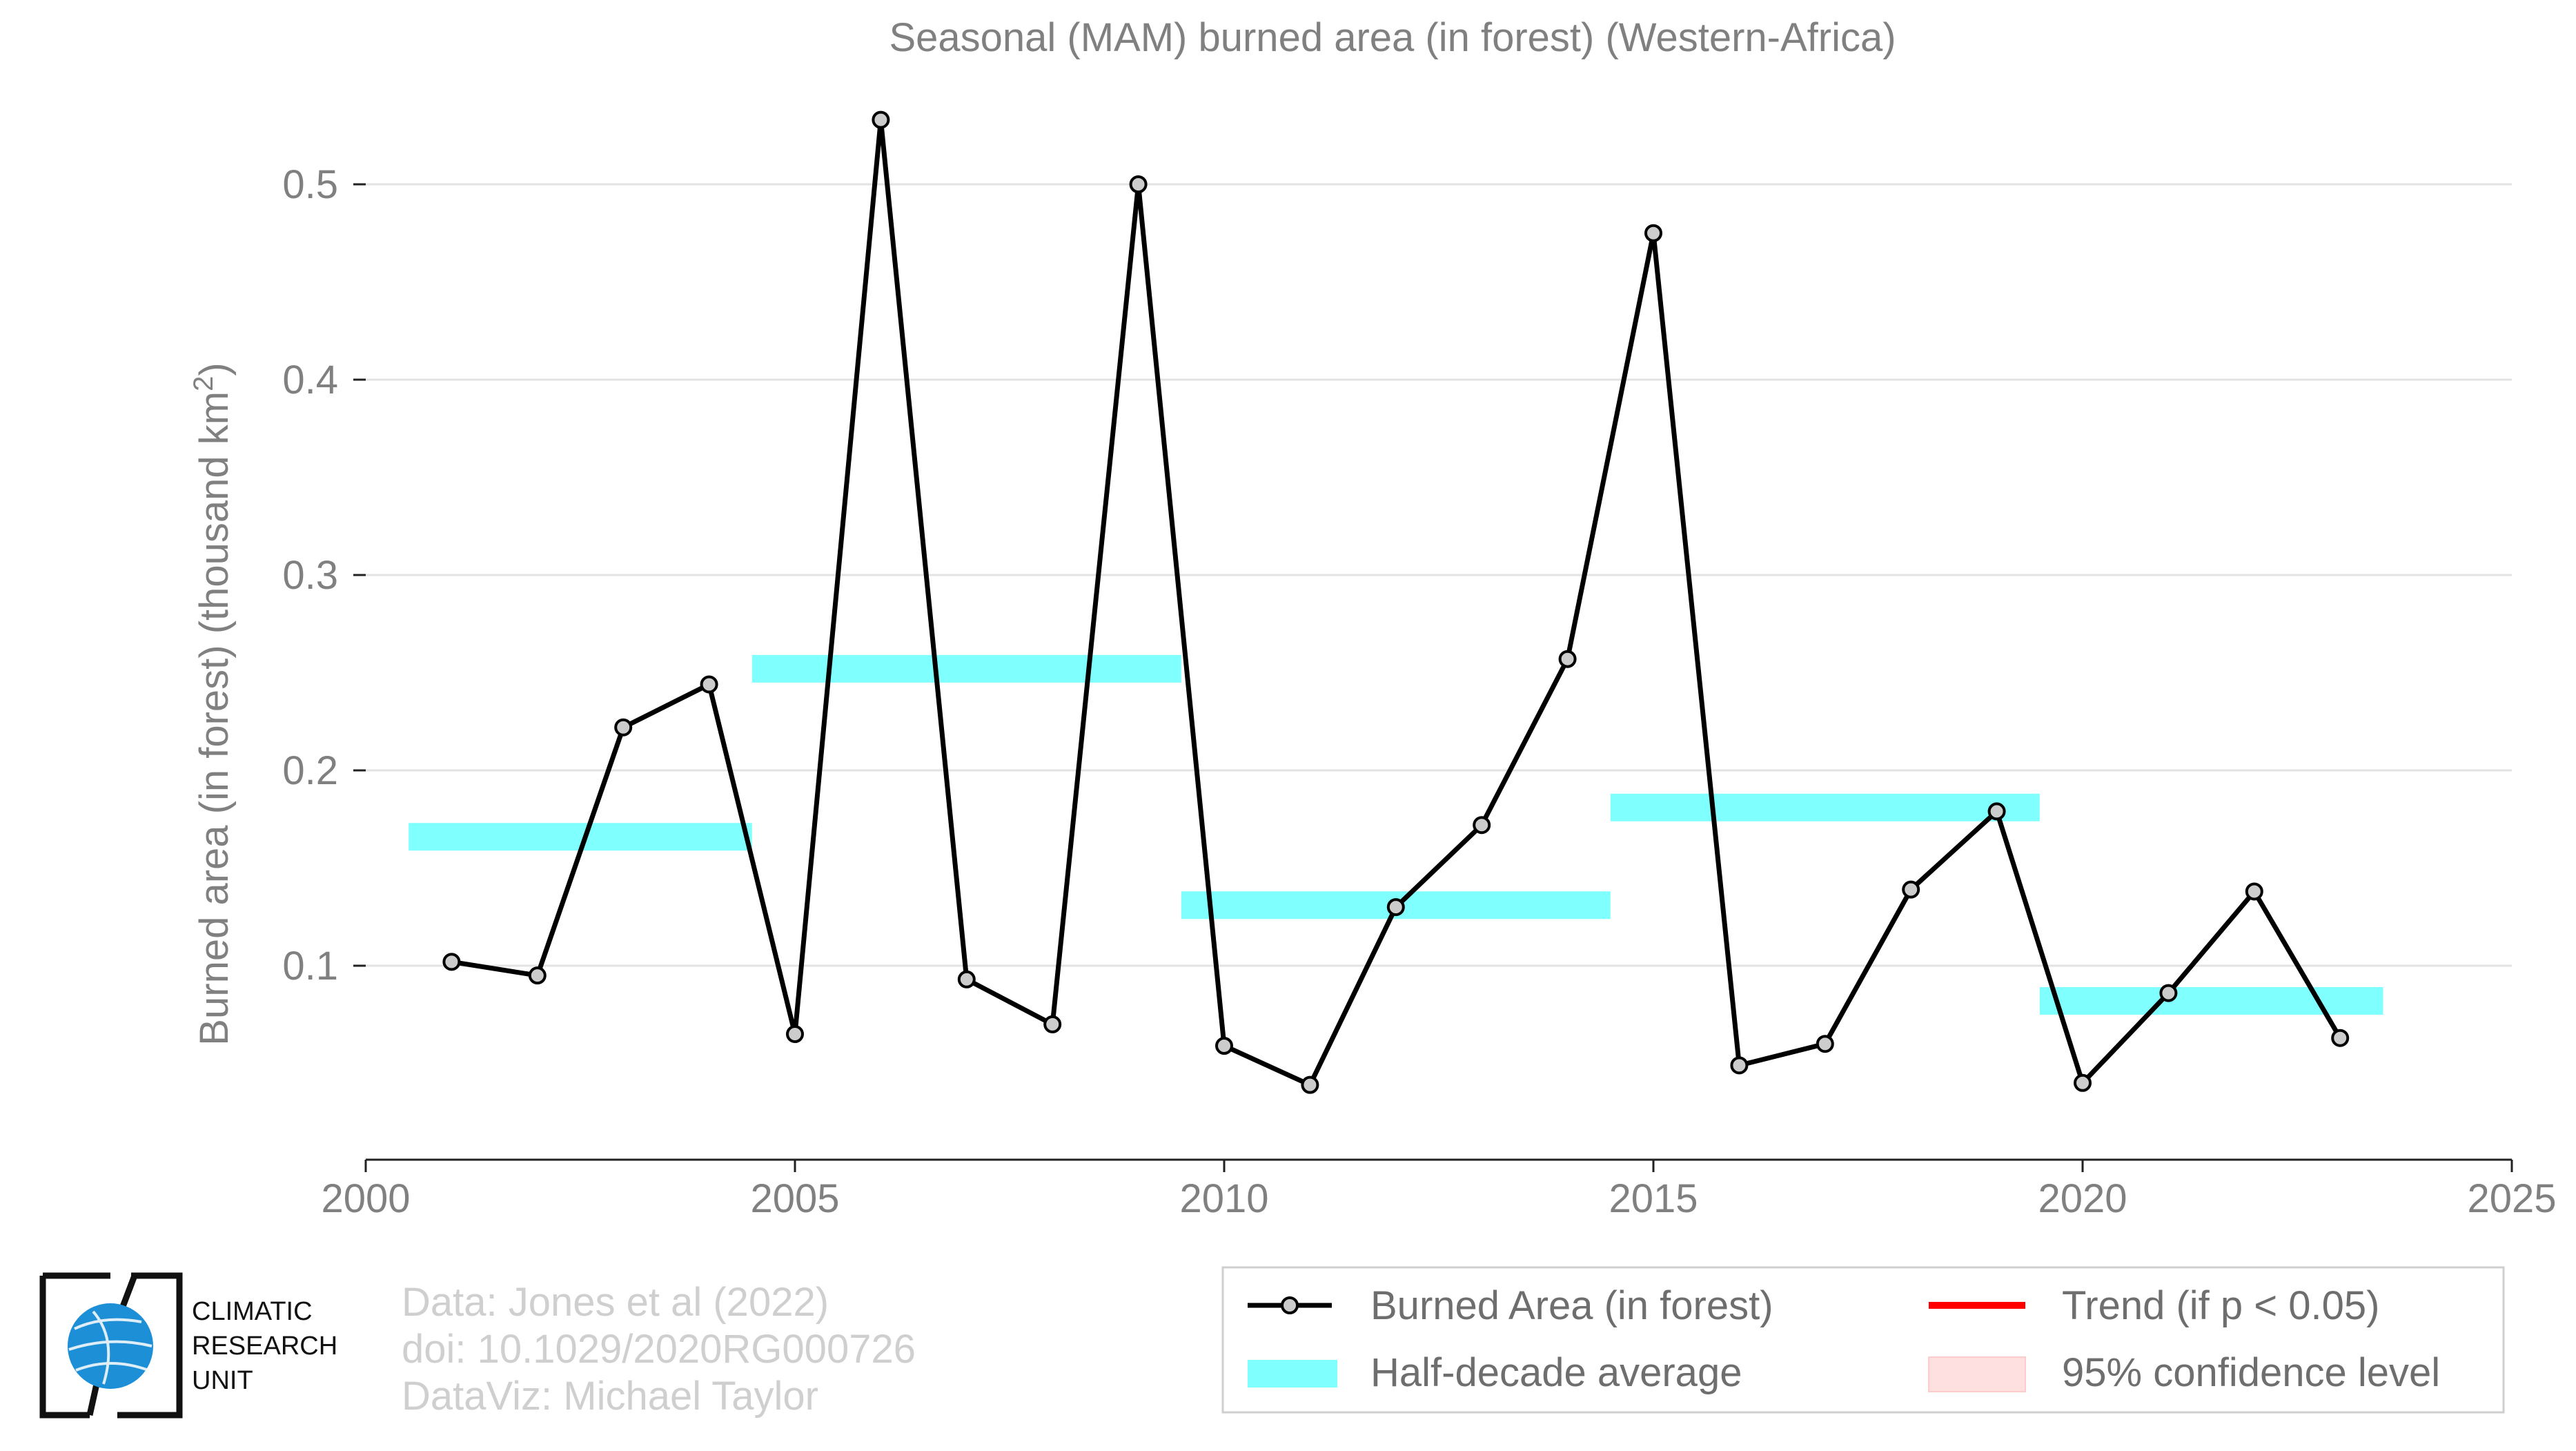 The width and height of the screenshot is (2576, 1451). I want to click on y-ticks: 0.1 0.2 0.3 0.4 0.5, so click(324, 575).